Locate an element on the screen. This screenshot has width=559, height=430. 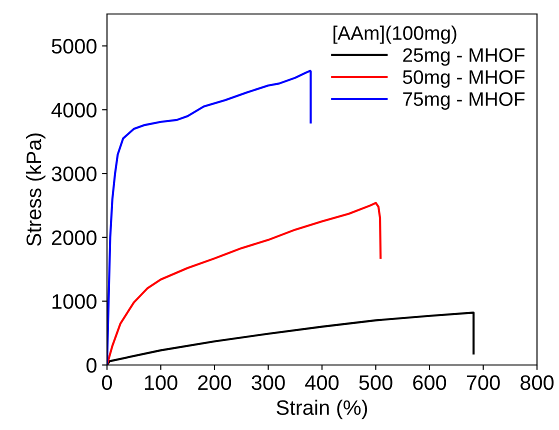
x-tick-label: 600 is located at coordinates (429, 382).